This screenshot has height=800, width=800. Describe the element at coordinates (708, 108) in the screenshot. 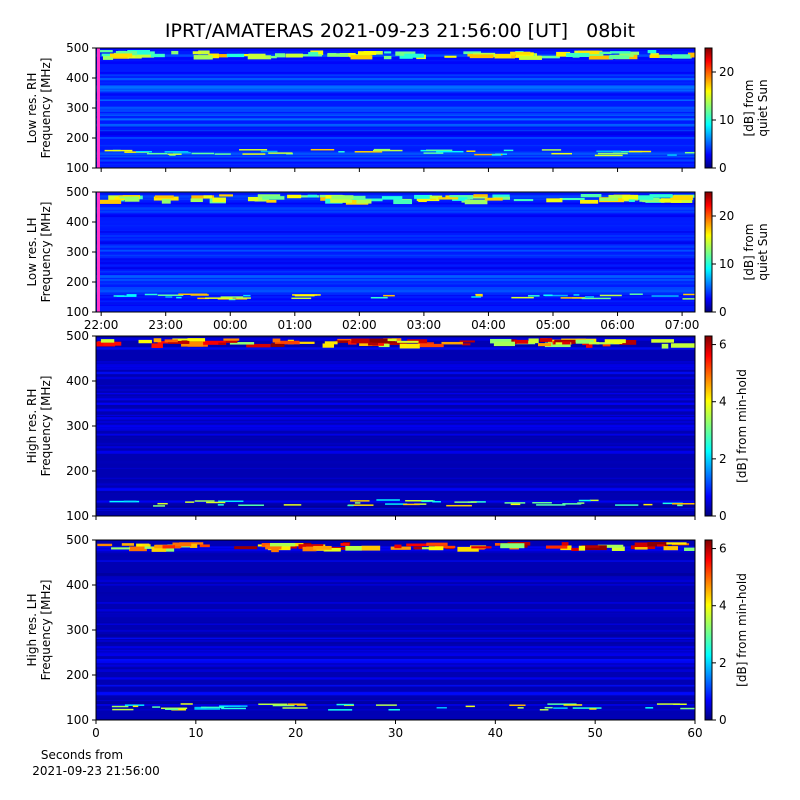

I see `colorbar` at that location.